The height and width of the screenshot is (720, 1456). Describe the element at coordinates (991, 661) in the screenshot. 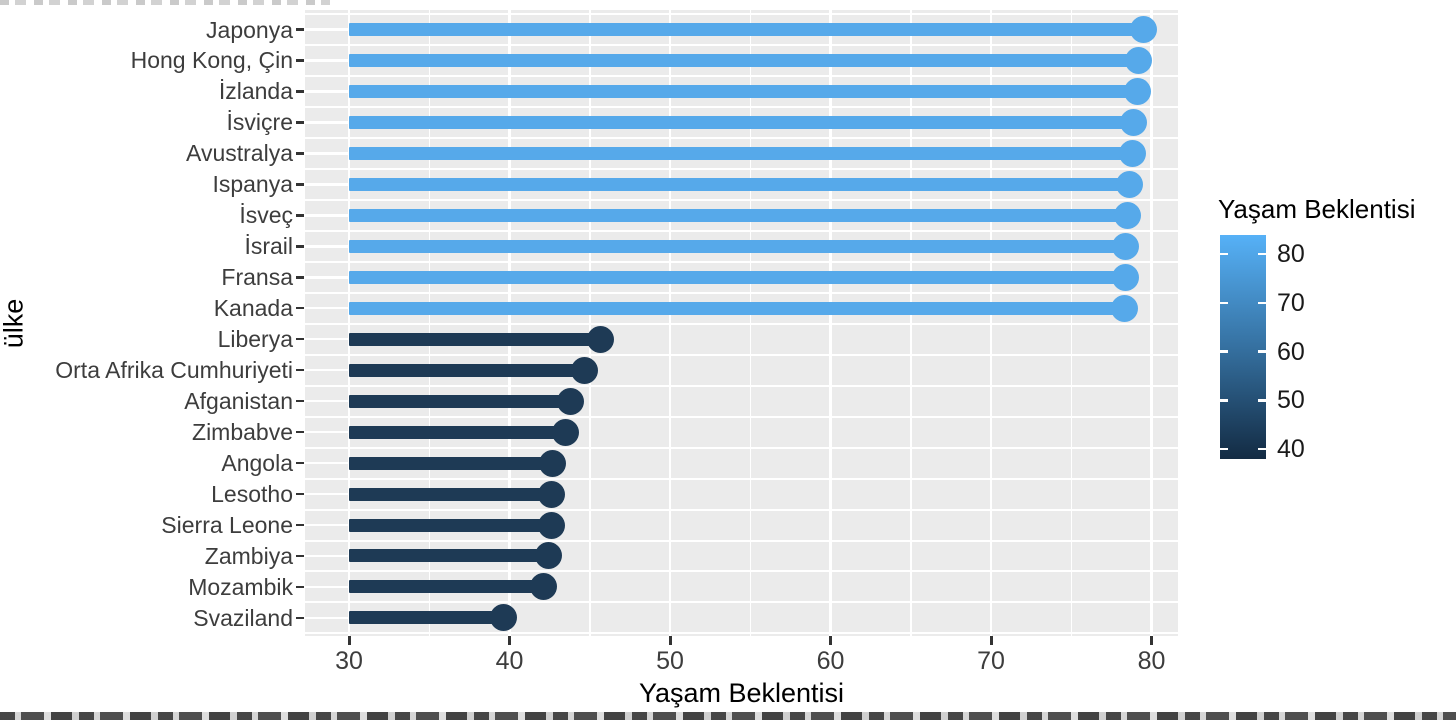

I see `x-tick-label: 70` at that location.